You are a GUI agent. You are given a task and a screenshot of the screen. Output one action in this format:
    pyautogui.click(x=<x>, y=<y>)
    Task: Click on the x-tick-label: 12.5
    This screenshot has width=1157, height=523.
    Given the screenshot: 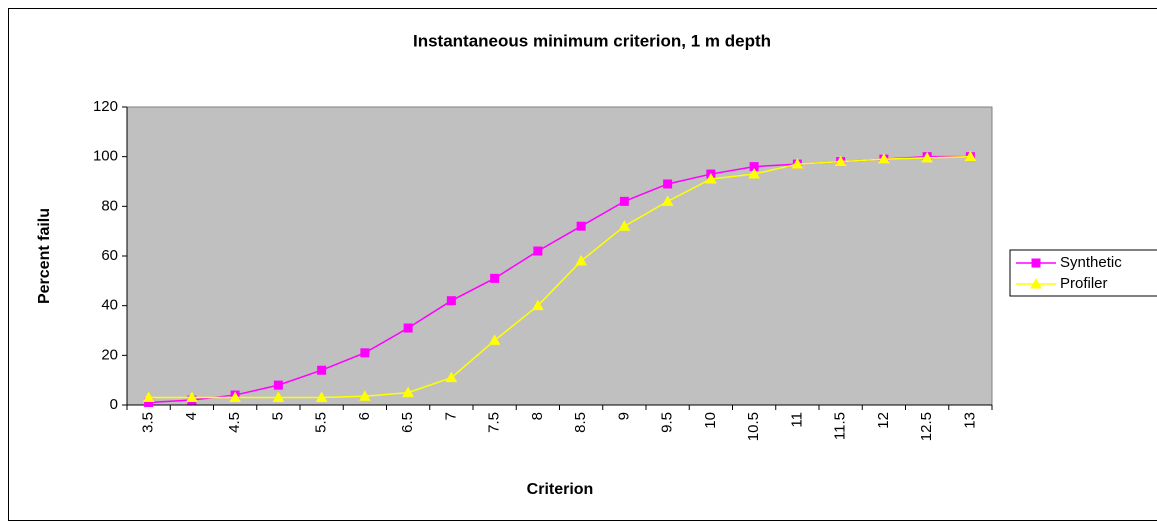 What is the action you would take?
    pyautogui.click(x=926, y=426)
    